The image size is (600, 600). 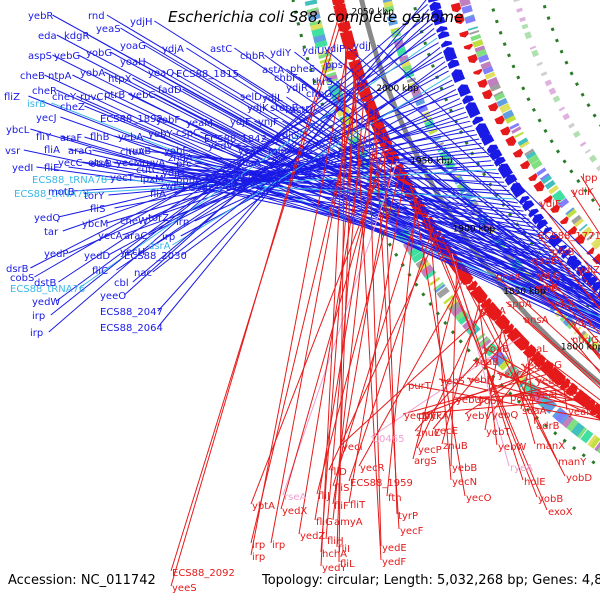 I want to click on forward-gene-label: yecM, so click(x=129, y=163).